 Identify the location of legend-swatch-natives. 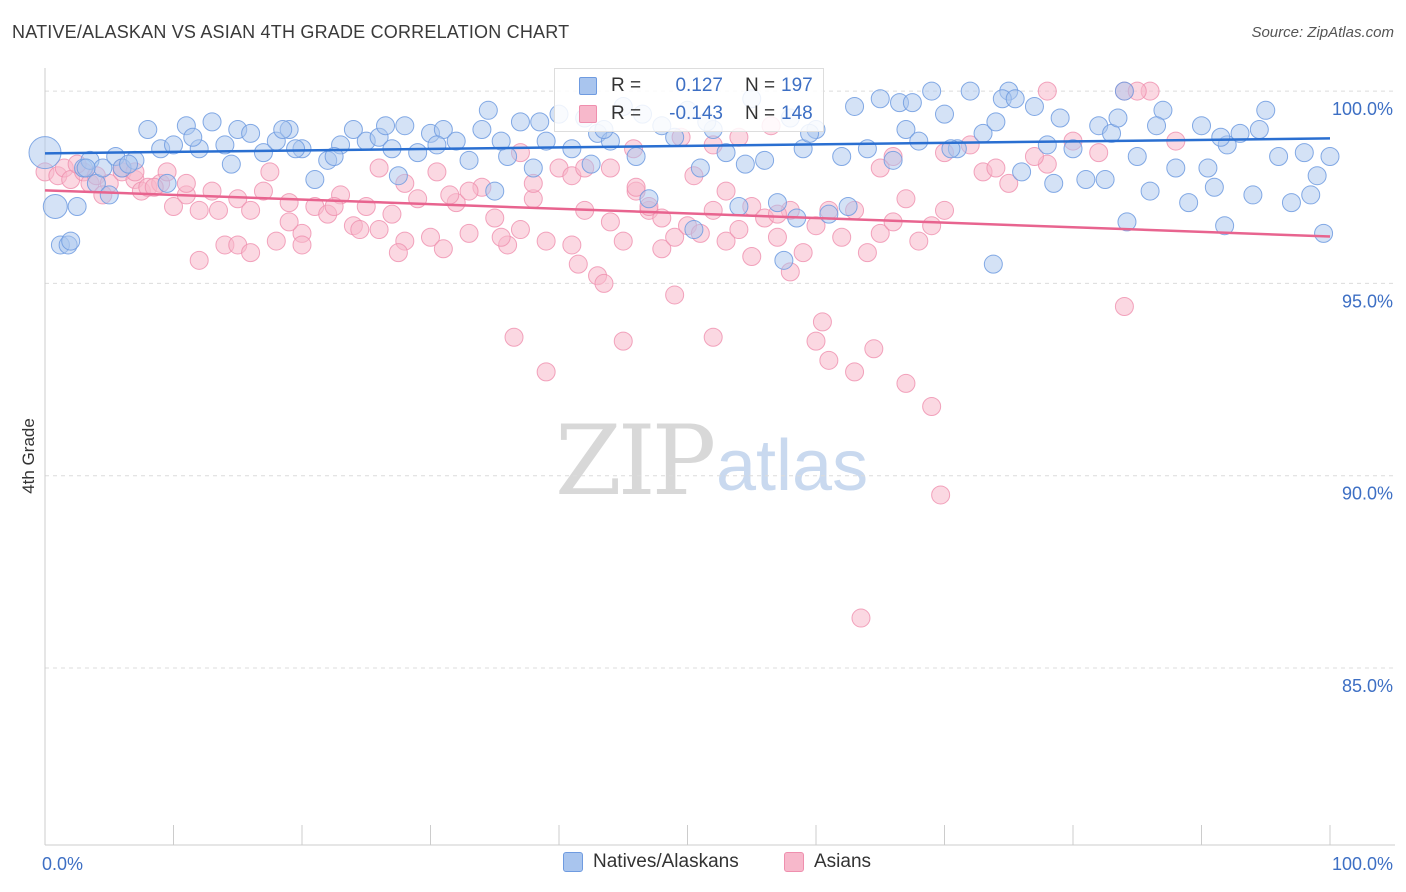
(588, 86).